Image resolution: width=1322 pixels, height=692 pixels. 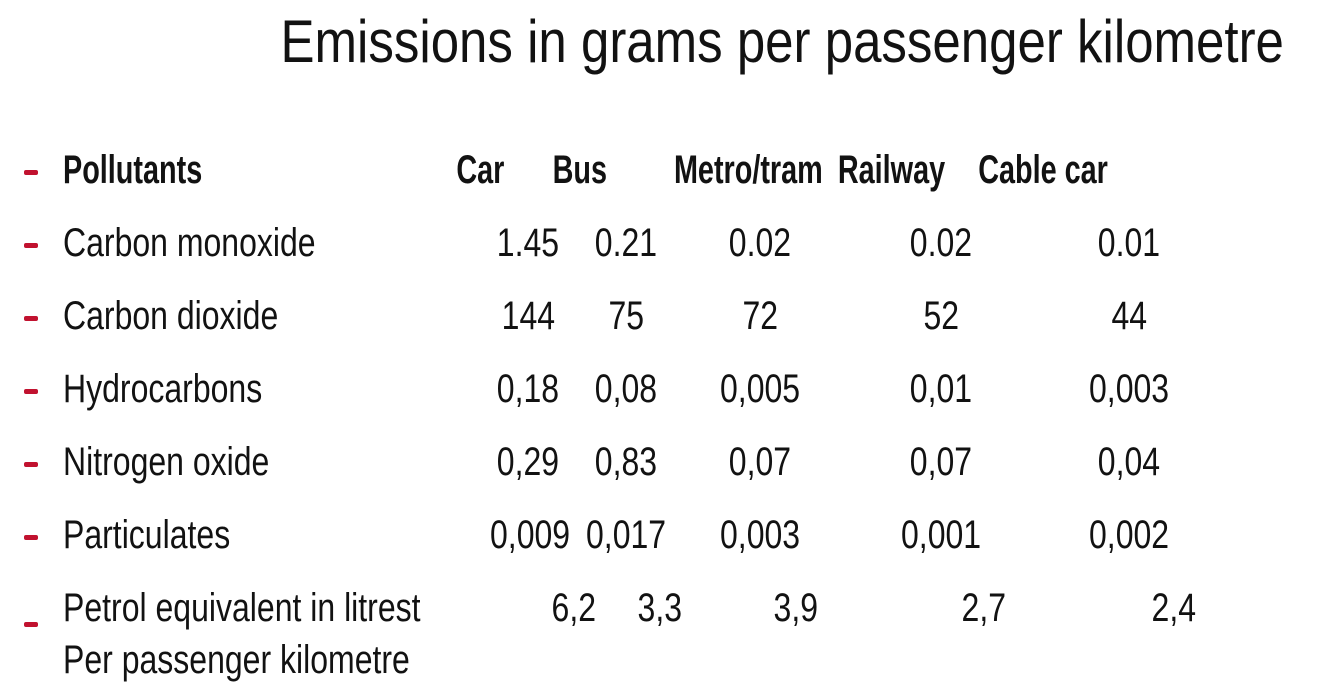 I want to click on value-text: 0.01, so click(x=1129, y=243).